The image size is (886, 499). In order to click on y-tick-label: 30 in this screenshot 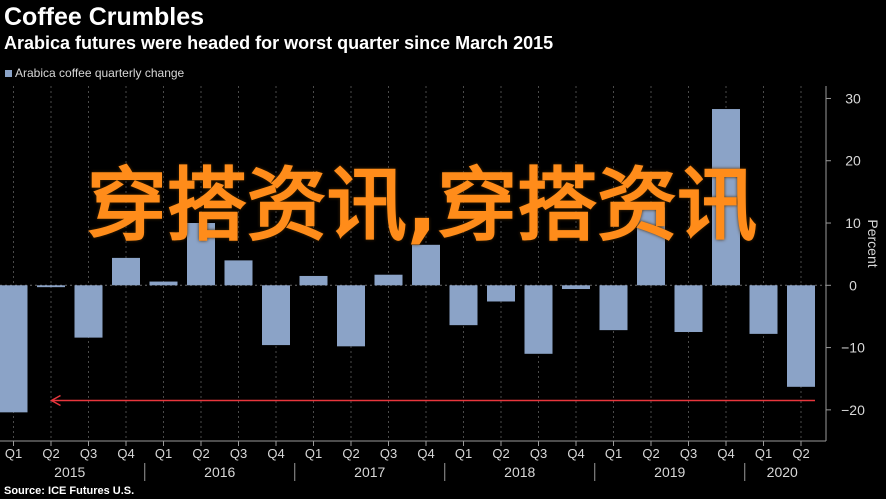, I will do `click(853, 98)`.